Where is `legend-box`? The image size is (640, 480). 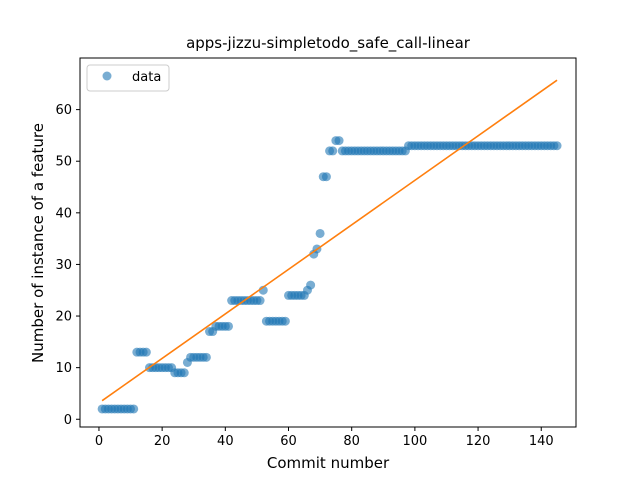 legend-box is located at coordinates (128, 78).